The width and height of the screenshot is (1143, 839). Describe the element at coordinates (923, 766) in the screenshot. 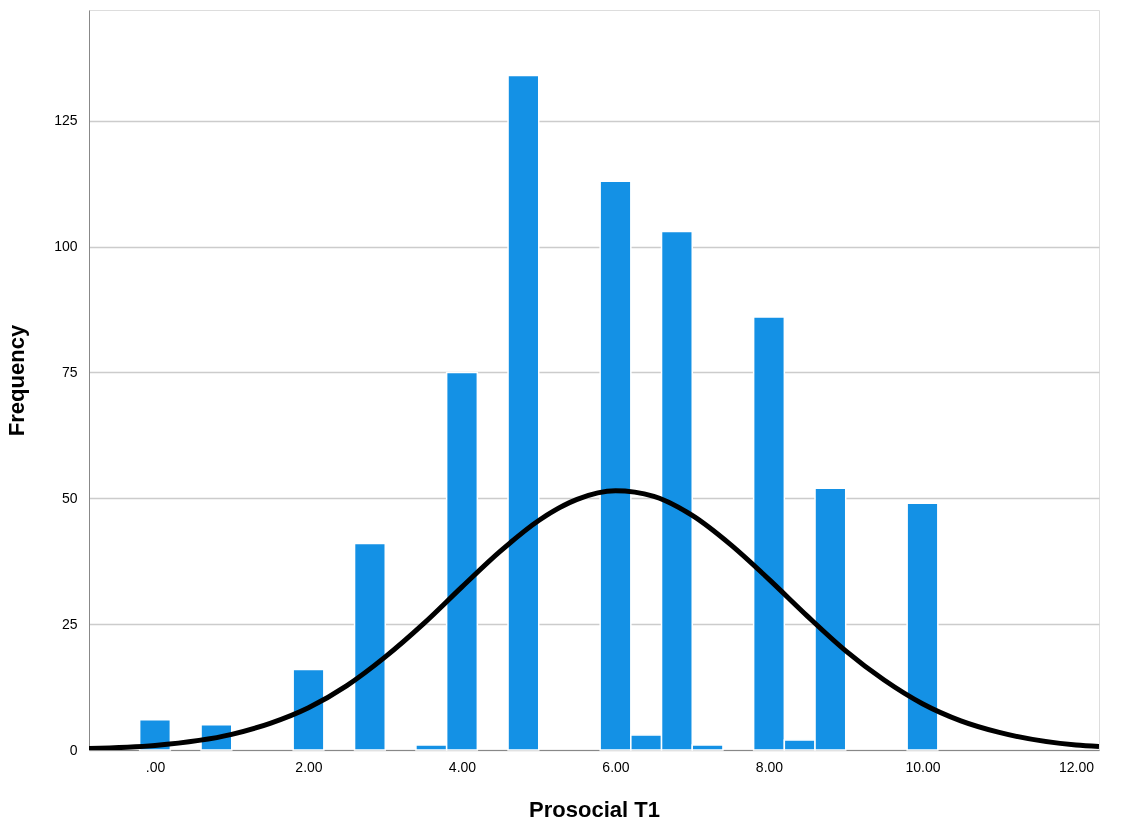

I see `x-tick-label: 10.00` at that location.